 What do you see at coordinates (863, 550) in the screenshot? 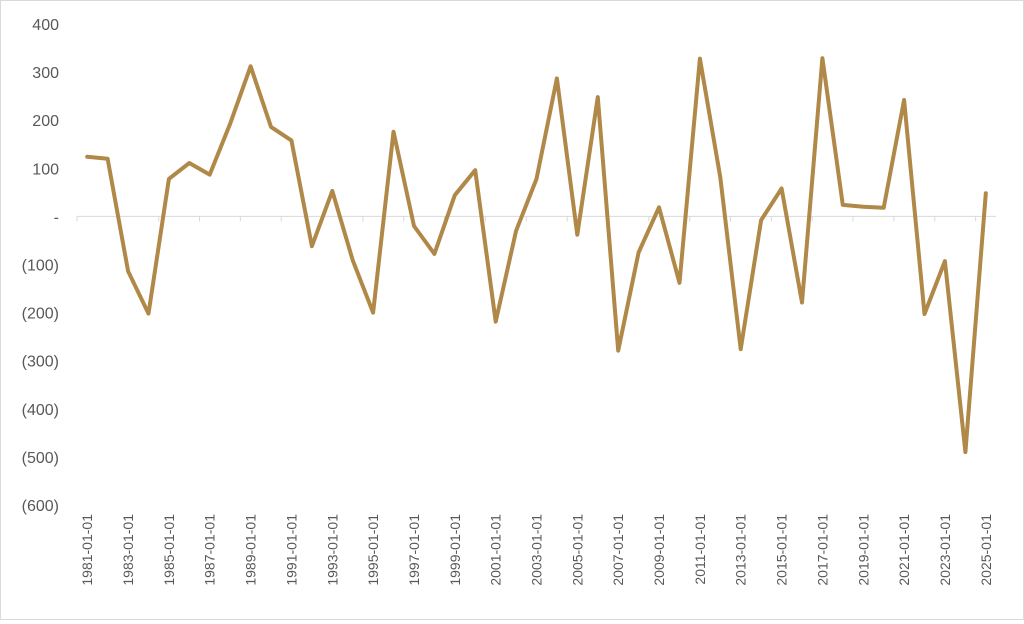
I see `x-tick-label: 2019-01-01` at bounding box center [863, 550].